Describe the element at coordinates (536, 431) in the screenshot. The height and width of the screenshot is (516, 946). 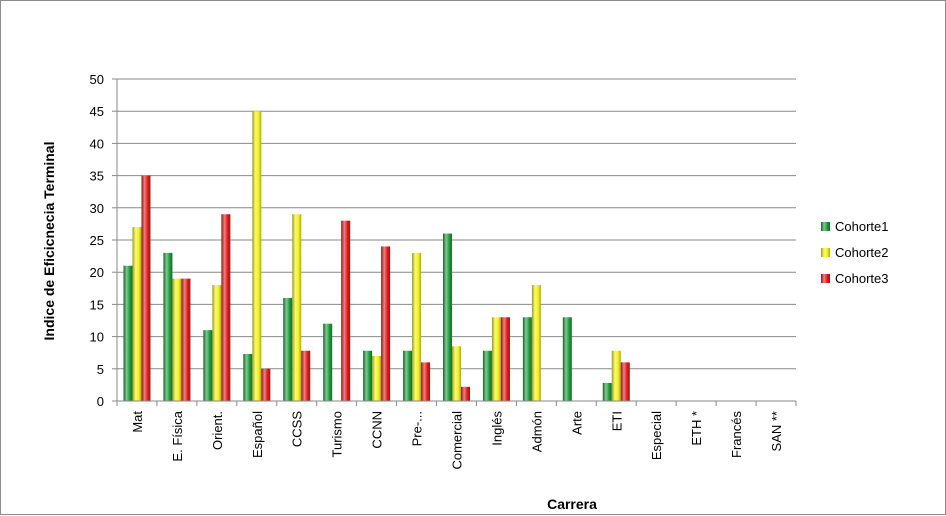
I see `x-tick-label: Admón` at that location.